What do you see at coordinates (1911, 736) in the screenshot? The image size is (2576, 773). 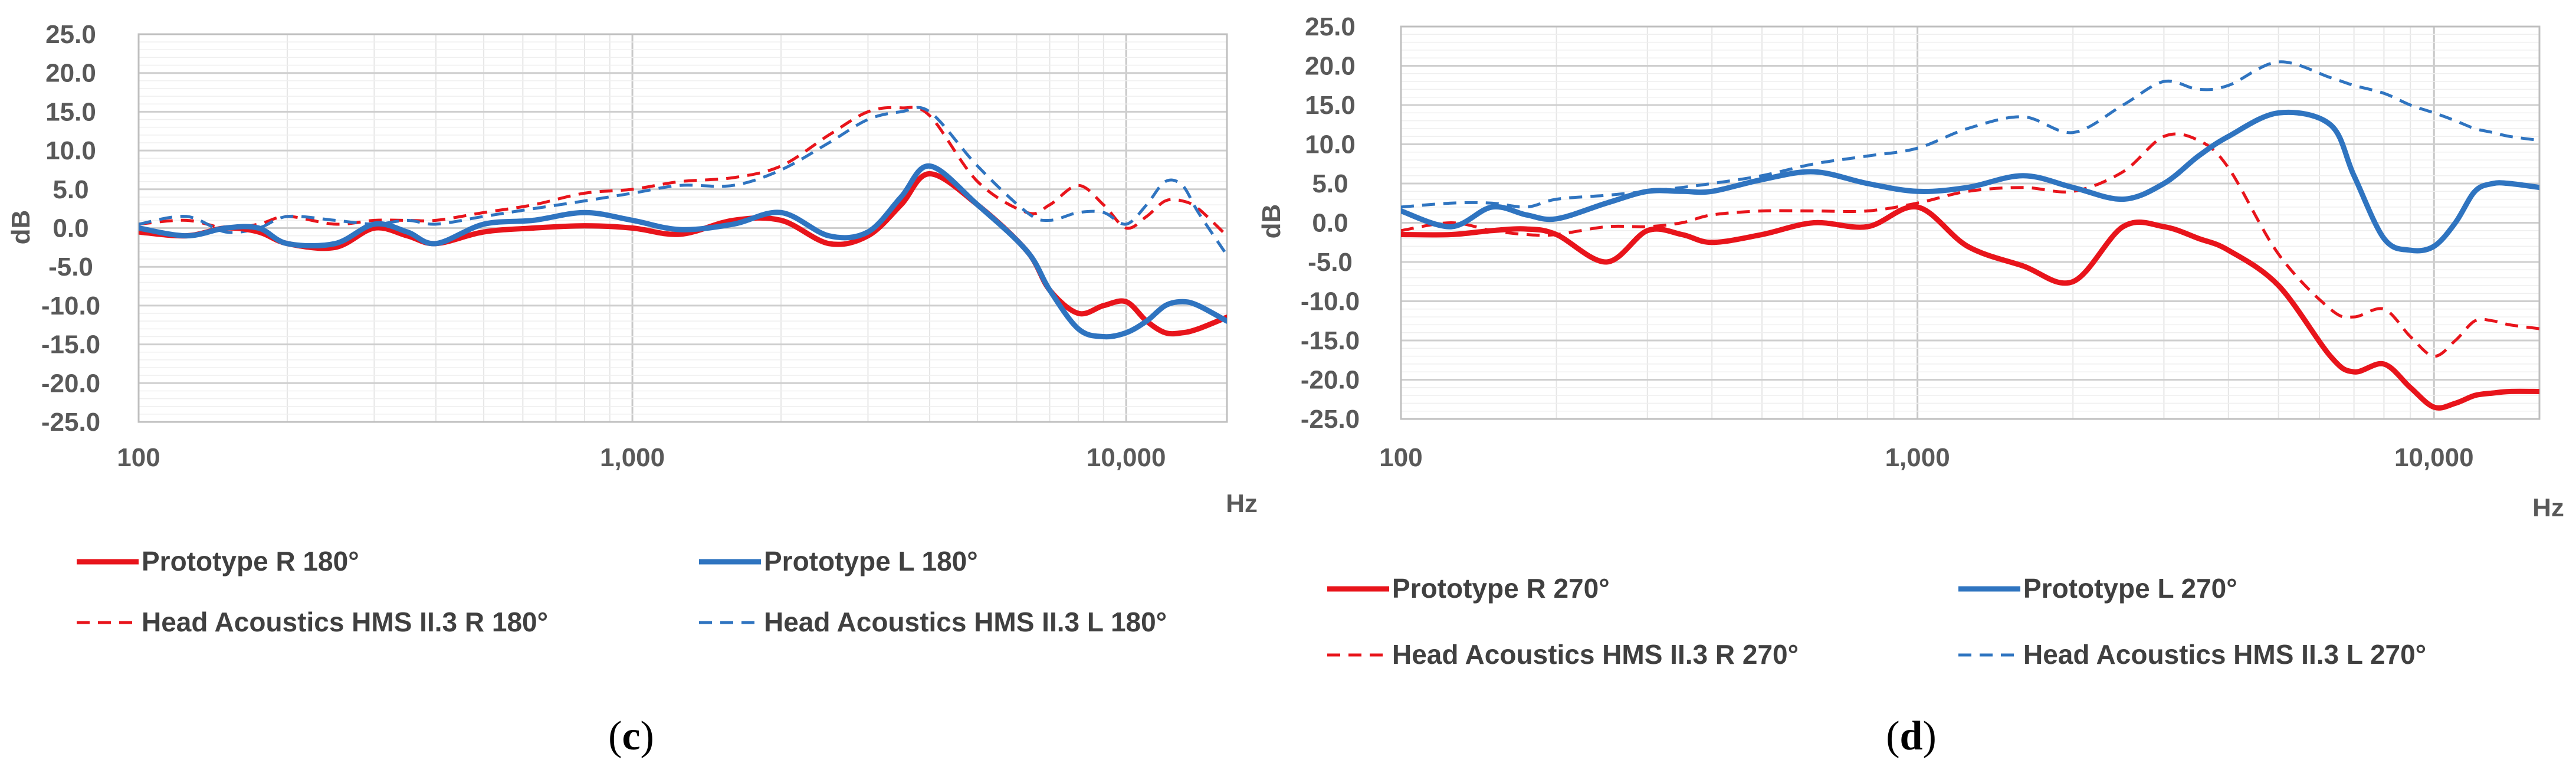 I see `panel-caption: (d)` at bounding box center [1911, 736].